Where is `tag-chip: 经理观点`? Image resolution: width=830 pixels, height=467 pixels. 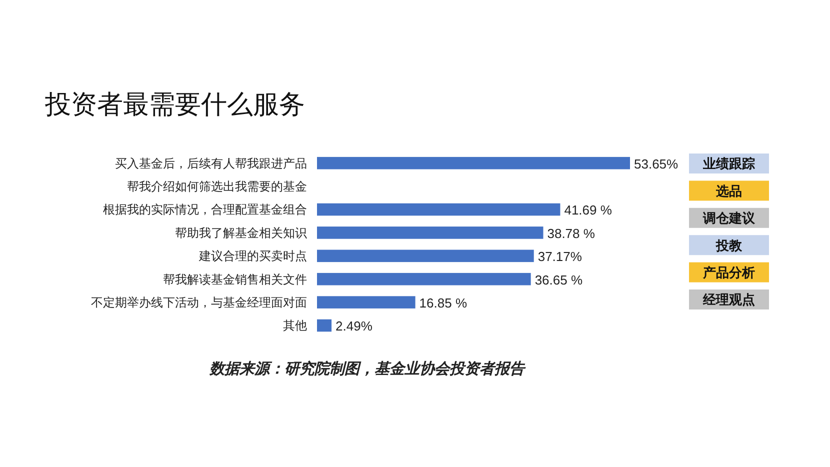 tag-chip: 经理观点 is located at coordinates (729, 300).